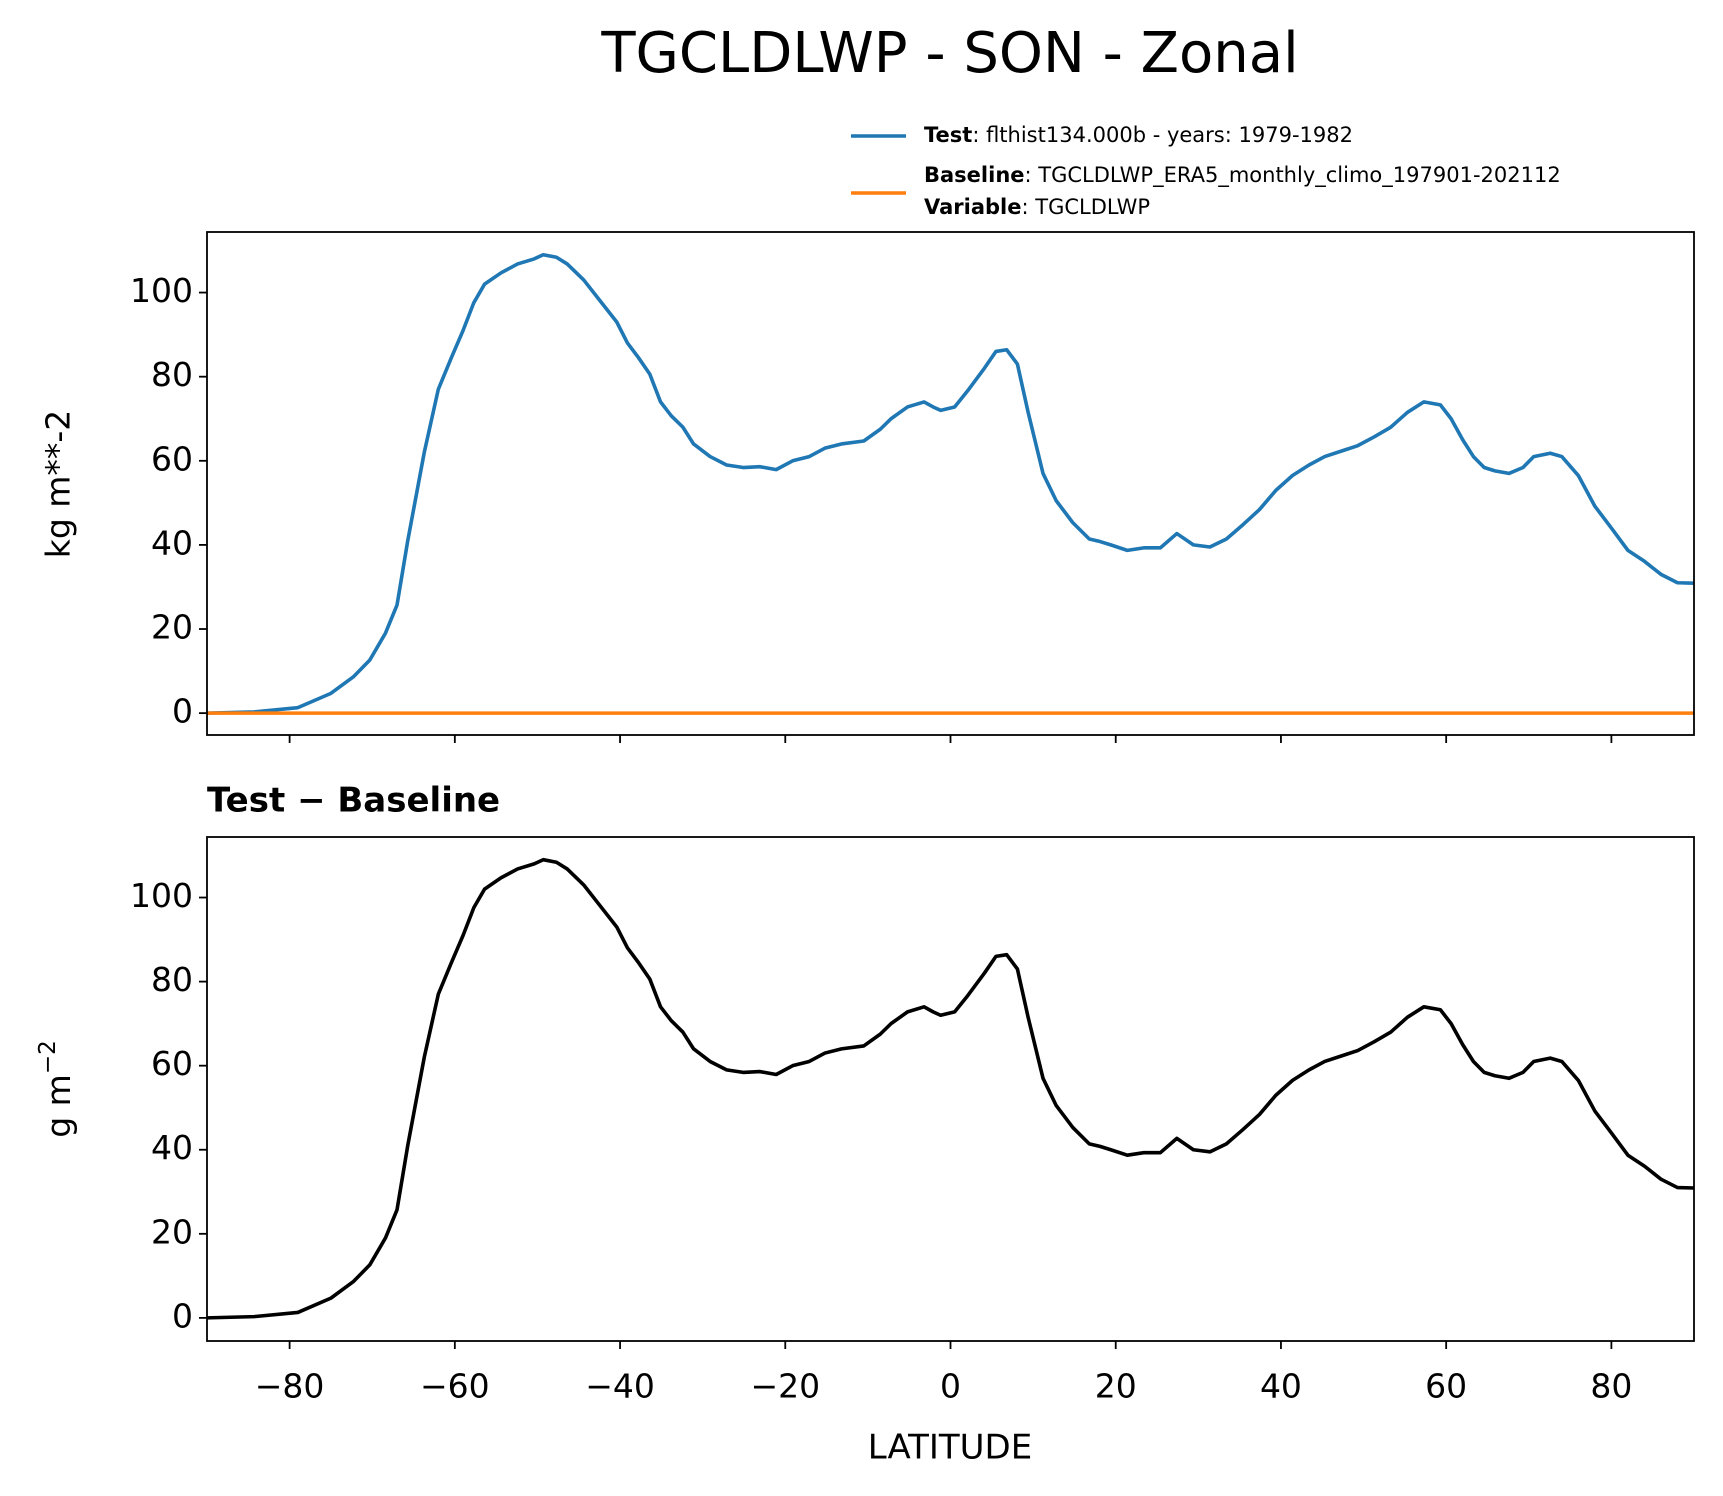  I want to click on x-tick-label: 80, so click(1611, 1386).